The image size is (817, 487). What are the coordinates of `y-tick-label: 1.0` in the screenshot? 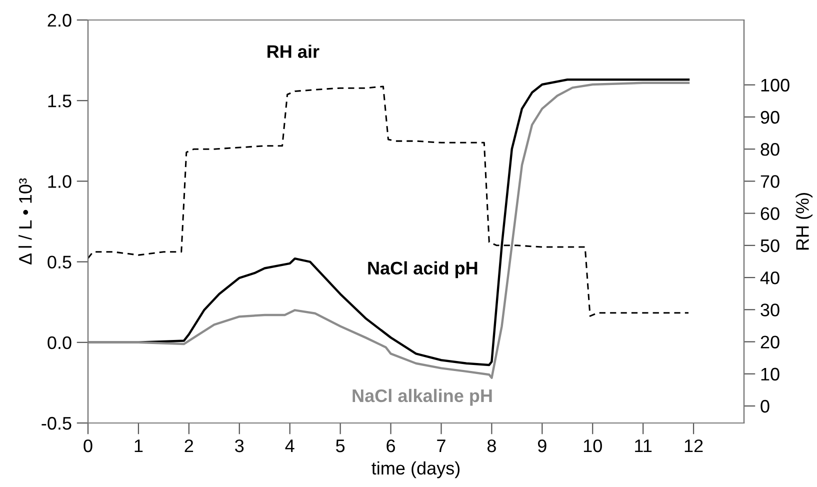 It's located at (60, 181).